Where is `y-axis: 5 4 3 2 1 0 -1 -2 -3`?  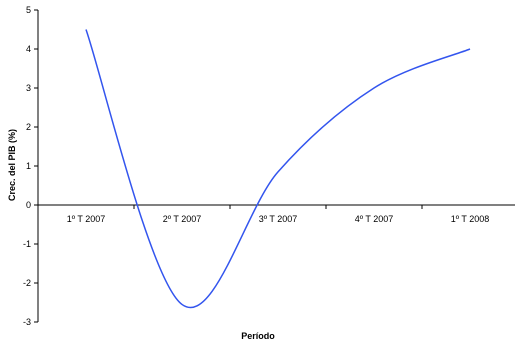 y-axis: 5 4 3 2 1 0 -1 -2 -3 is located at coordinates (31, 166).